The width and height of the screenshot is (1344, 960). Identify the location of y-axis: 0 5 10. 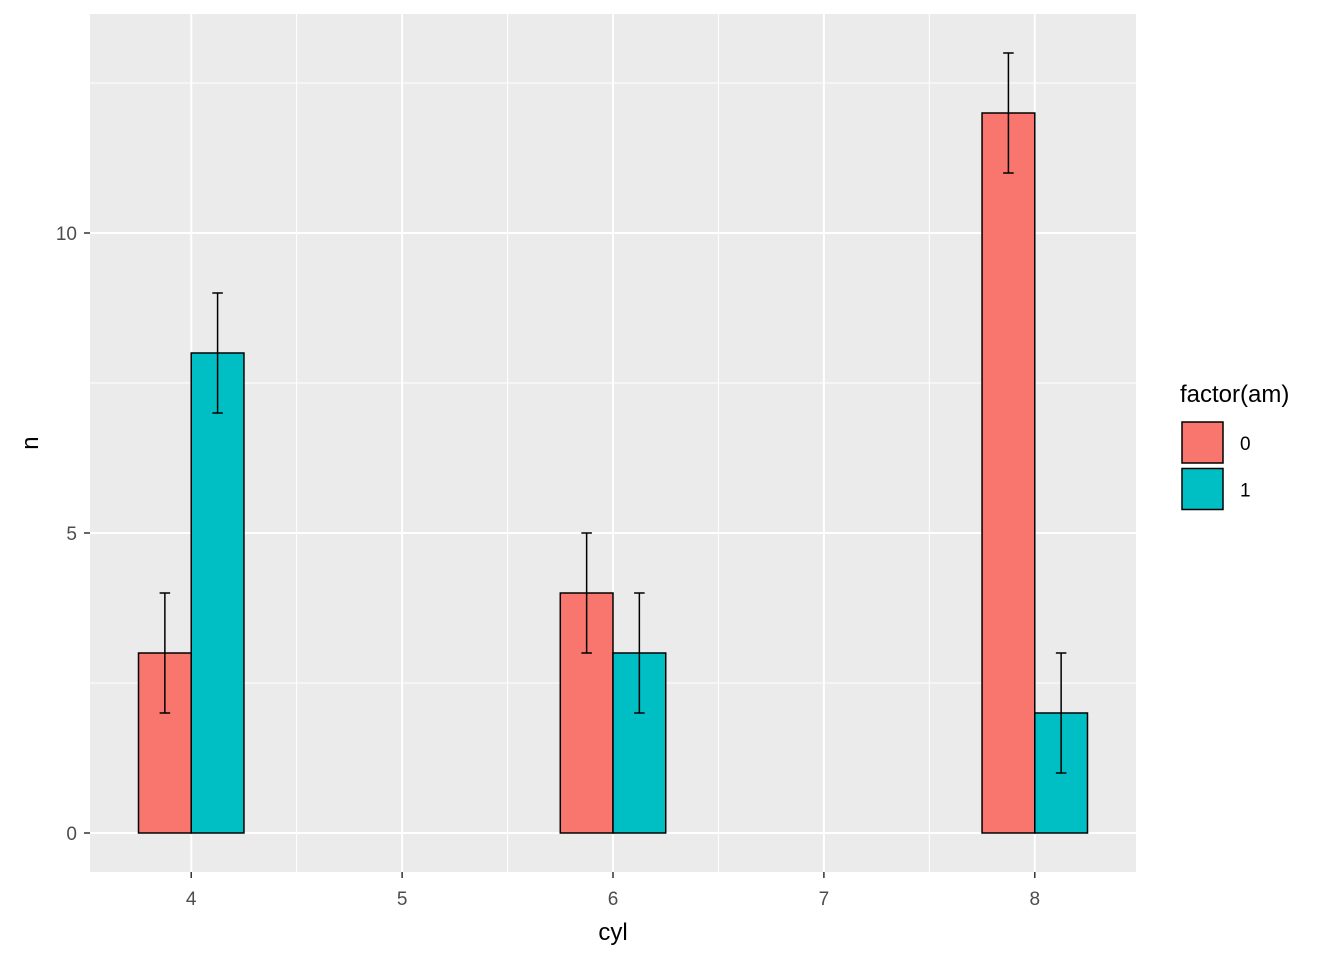
(73, 534).